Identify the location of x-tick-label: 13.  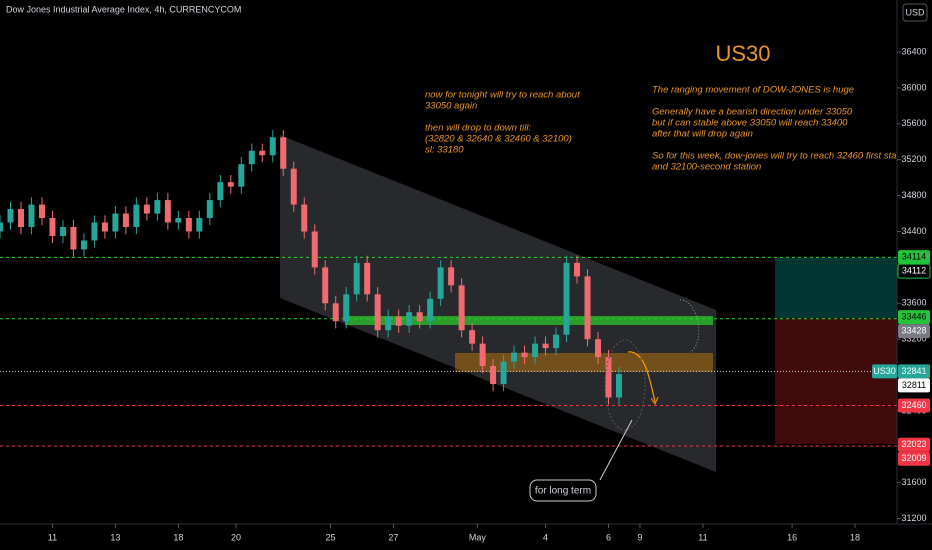
(115, 537).